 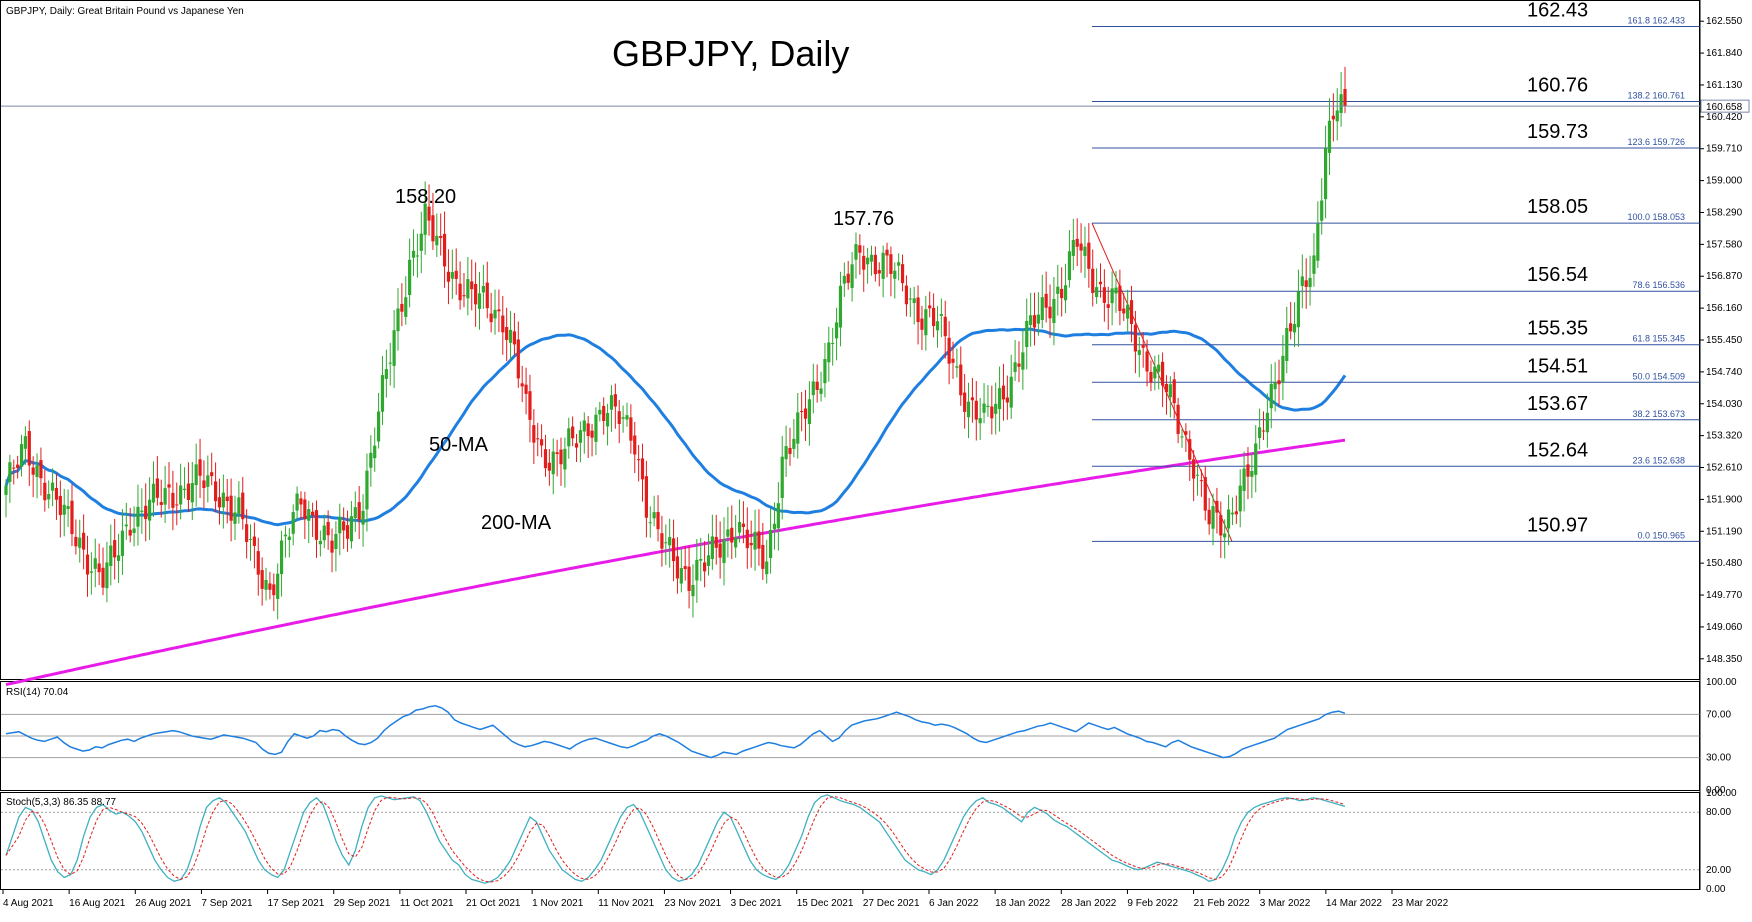 What do you see at coordinates (1724, 436) in the screenshot?
I see `price-tick-label: 153.320` at bounding box center [1724, 436].